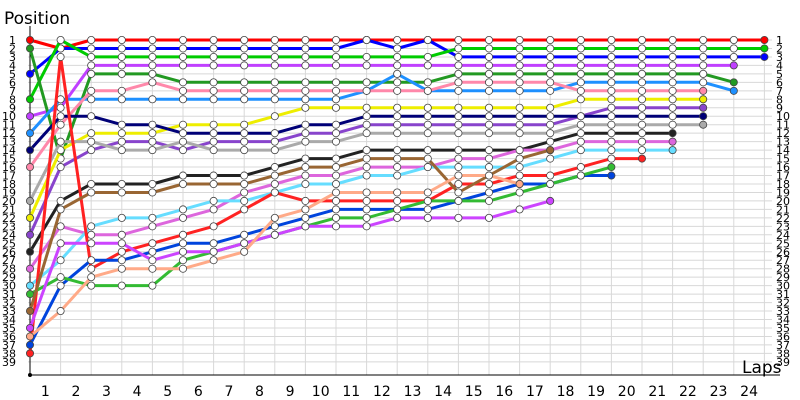 The width and height of the screenshot is (800, 400). Describe the element at coordinates (9, 133) in the screenshot. I see `y-tick-label: 12` at that location.